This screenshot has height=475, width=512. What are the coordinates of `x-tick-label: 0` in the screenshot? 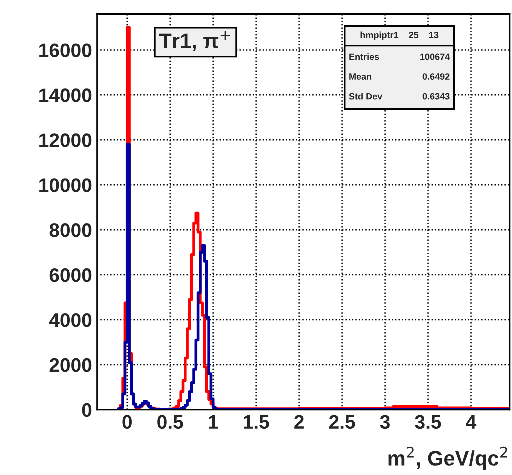 It's located at (127, 422).